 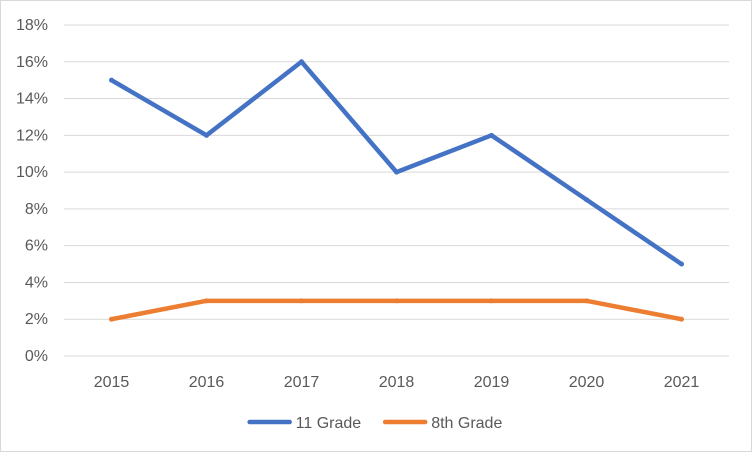 I want to click on legend-label: 8th Grade, so click(x=466, y=423).